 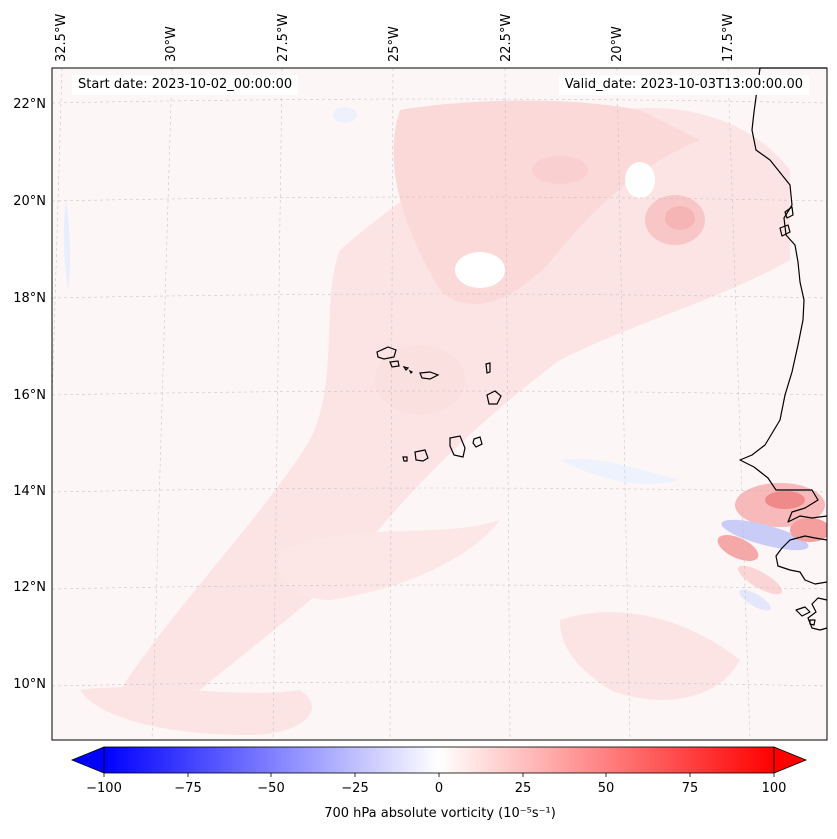 I want to click on colorbar-tick: −50, so click(x=271, y=788).